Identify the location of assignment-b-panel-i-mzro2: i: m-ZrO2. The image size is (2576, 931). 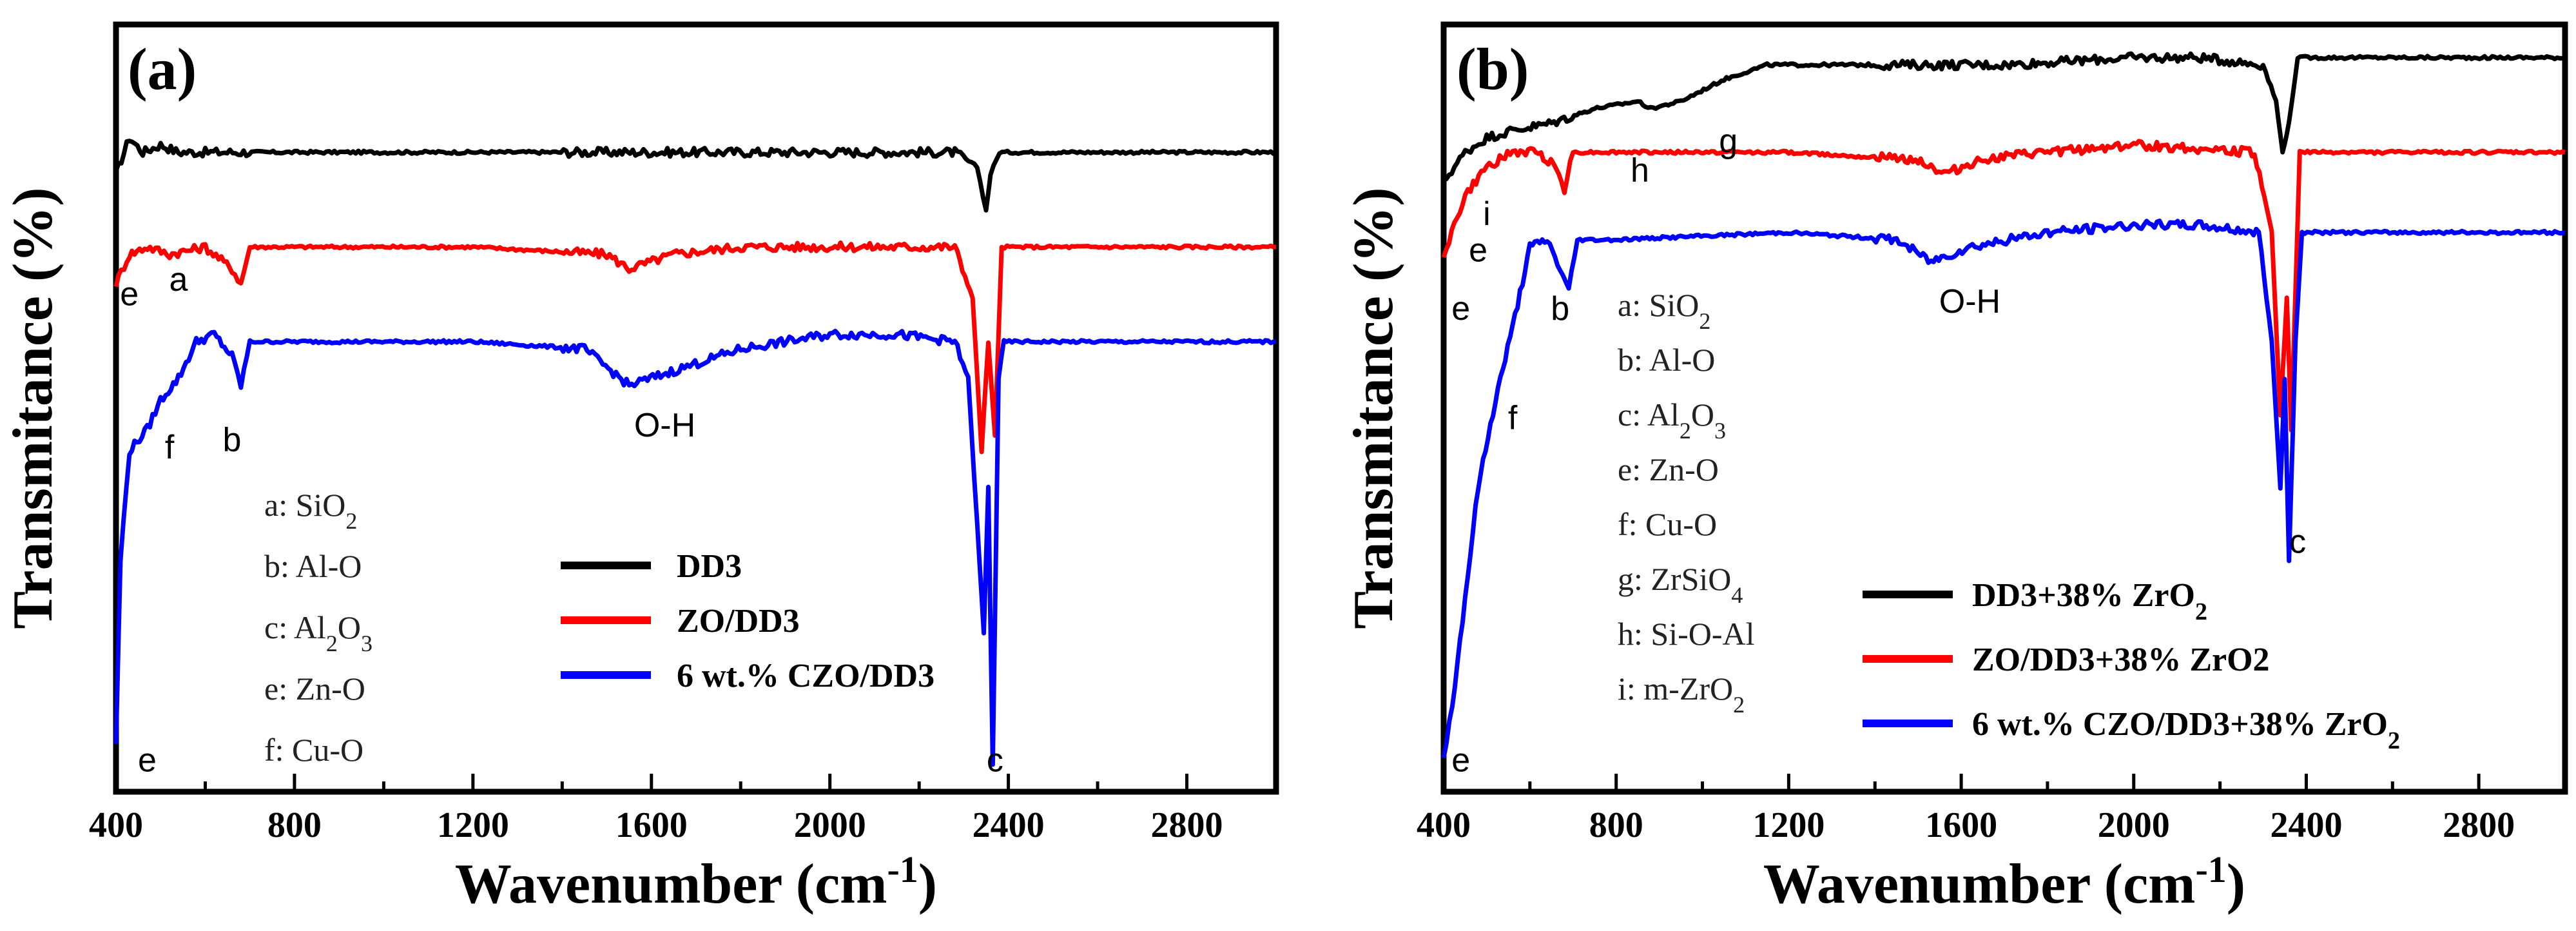
(1681, 694).